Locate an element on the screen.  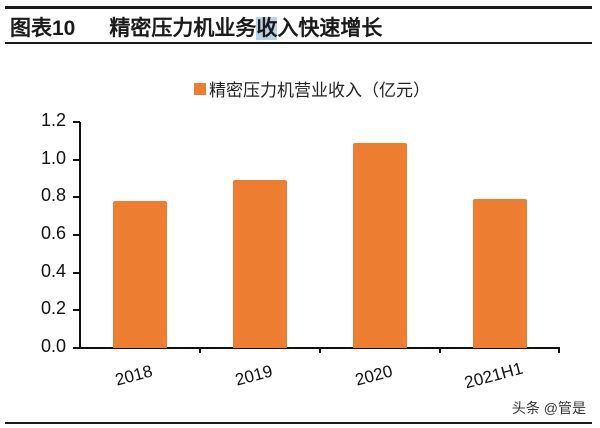
y-tick-label: 1.0 is located at coordinates (53, 157).